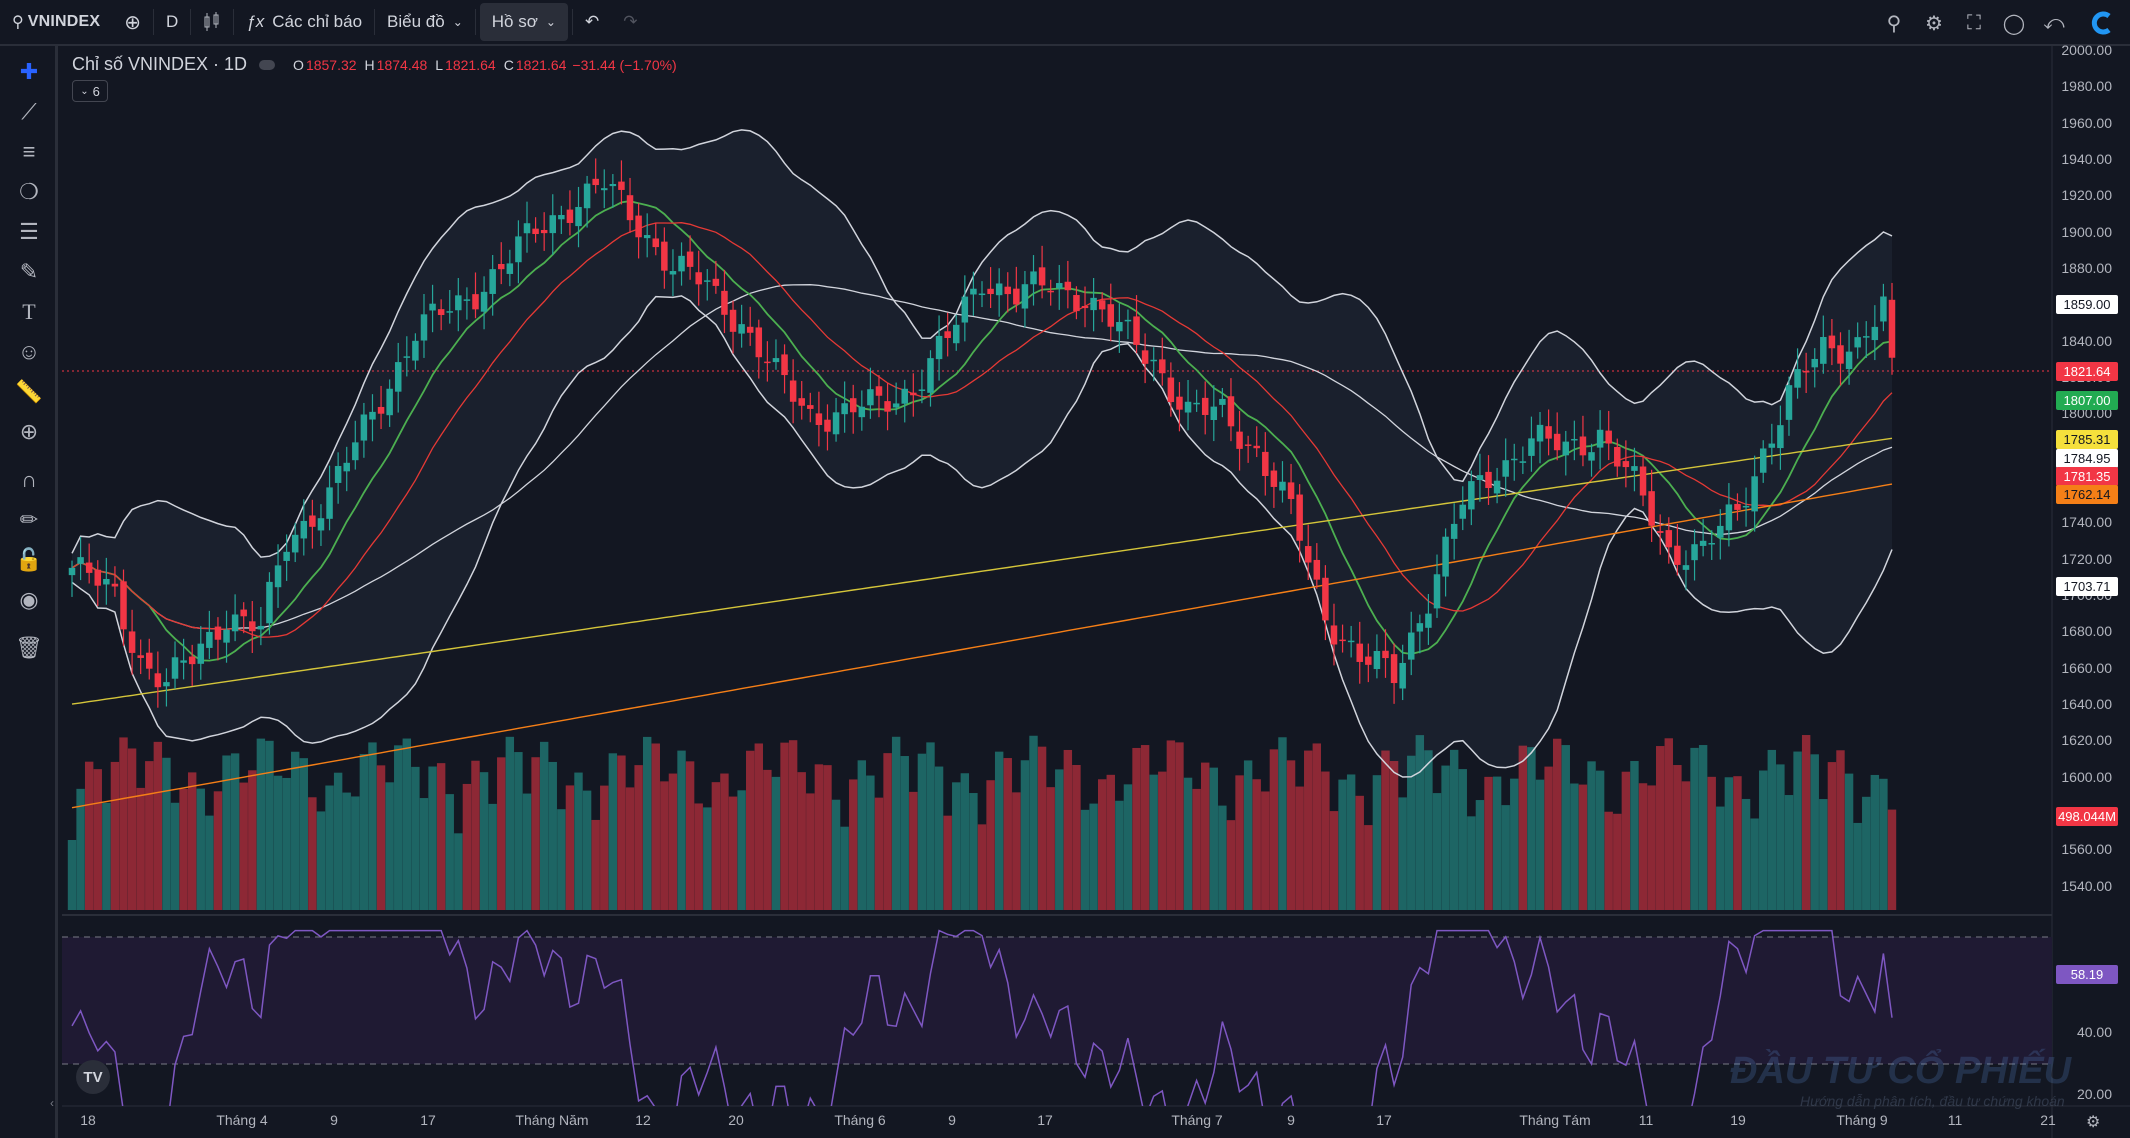 This screenshot has width=2130, height=1138. Describe the element at coordinates (29, 480) in the screenshot. I see `magnet-tool: ∩` at that location.